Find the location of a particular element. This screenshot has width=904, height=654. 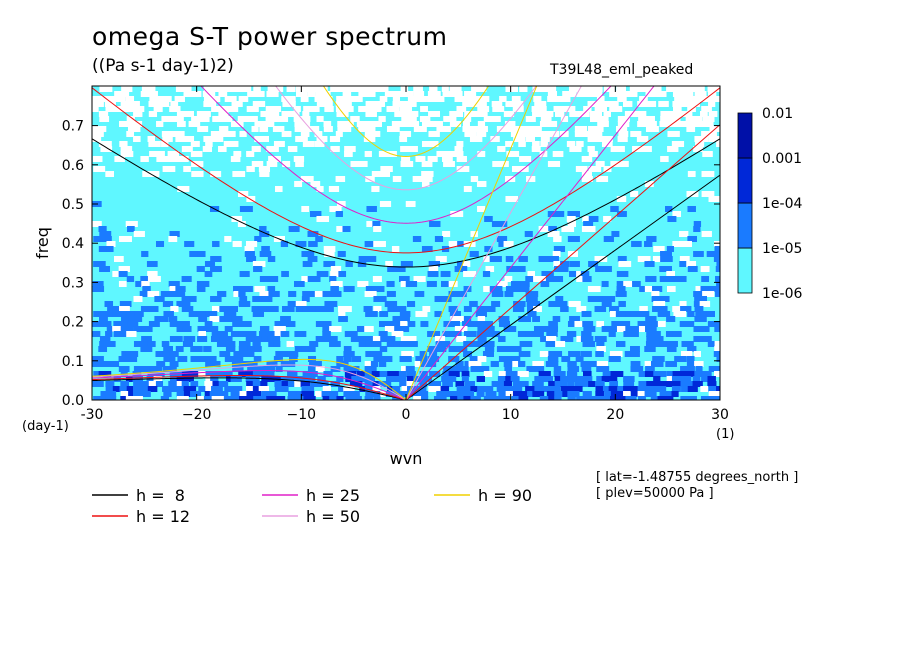

latitude-info: [ lat=-1.48755 degrees_north ] is located at coordinates (697, 477).